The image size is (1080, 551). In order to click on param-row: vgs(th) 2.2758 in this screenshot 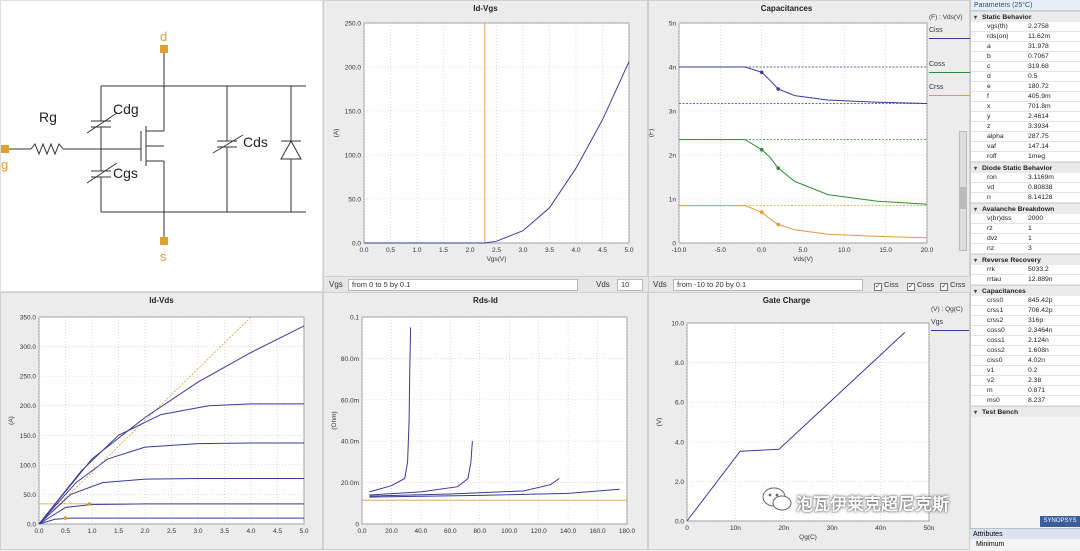, I will do `click(1025, 27)`.